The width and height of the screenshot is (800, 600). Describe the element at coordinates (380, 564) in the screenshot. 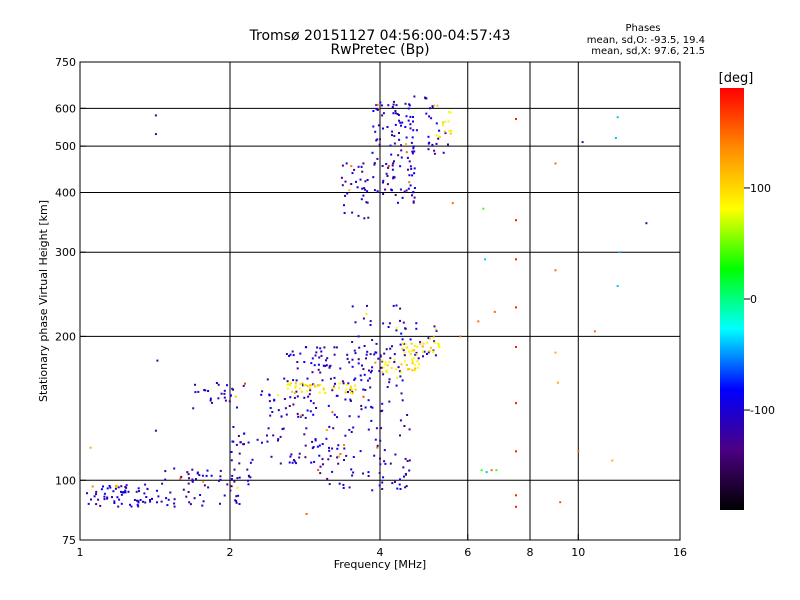

I see `x-axis-label: Frequency [MHz]` at that location.